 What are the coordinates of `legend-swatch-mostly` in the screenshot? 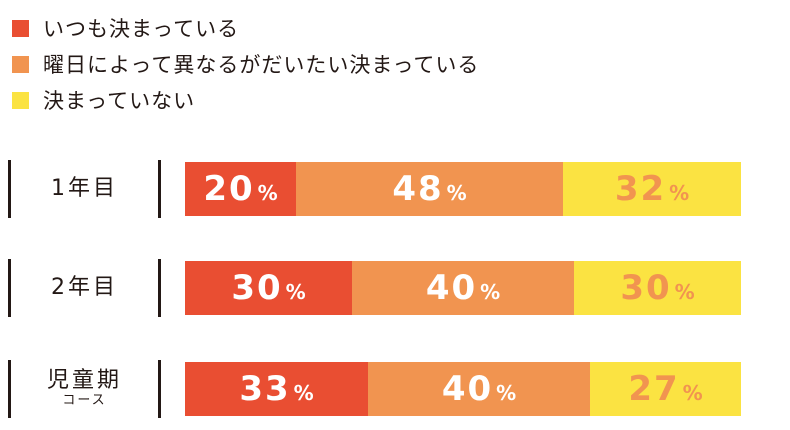 It's located at (20, 64).